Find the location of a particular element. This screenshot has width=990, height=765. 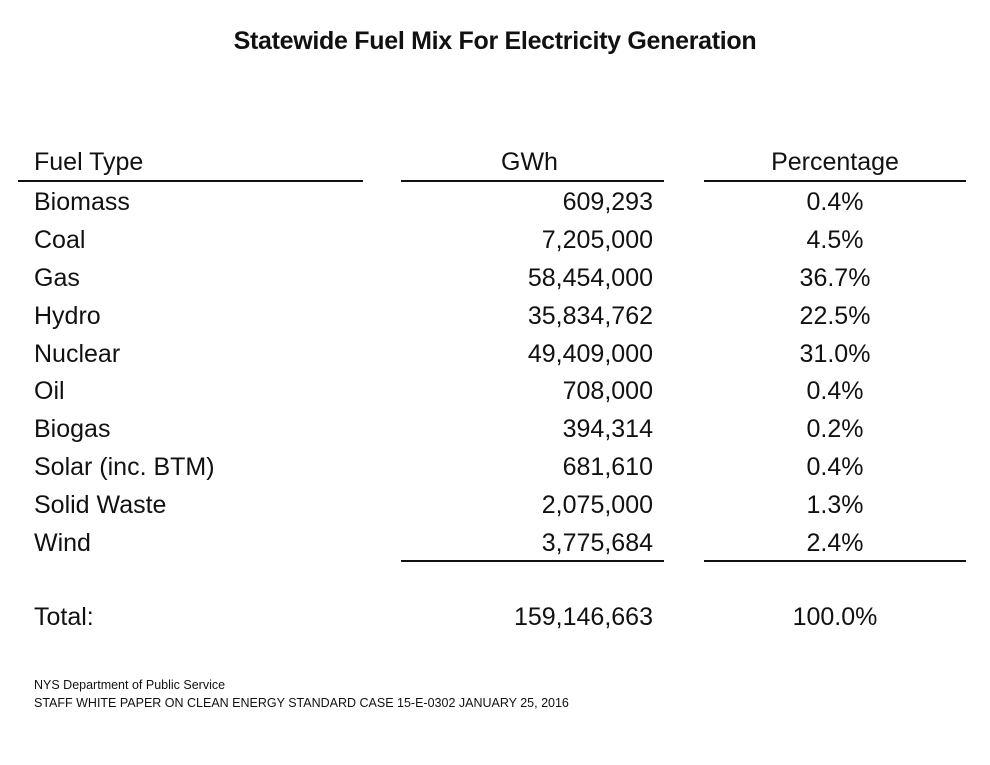

gwh-cell: 58,454,000 is located at coordinates (590, 277).